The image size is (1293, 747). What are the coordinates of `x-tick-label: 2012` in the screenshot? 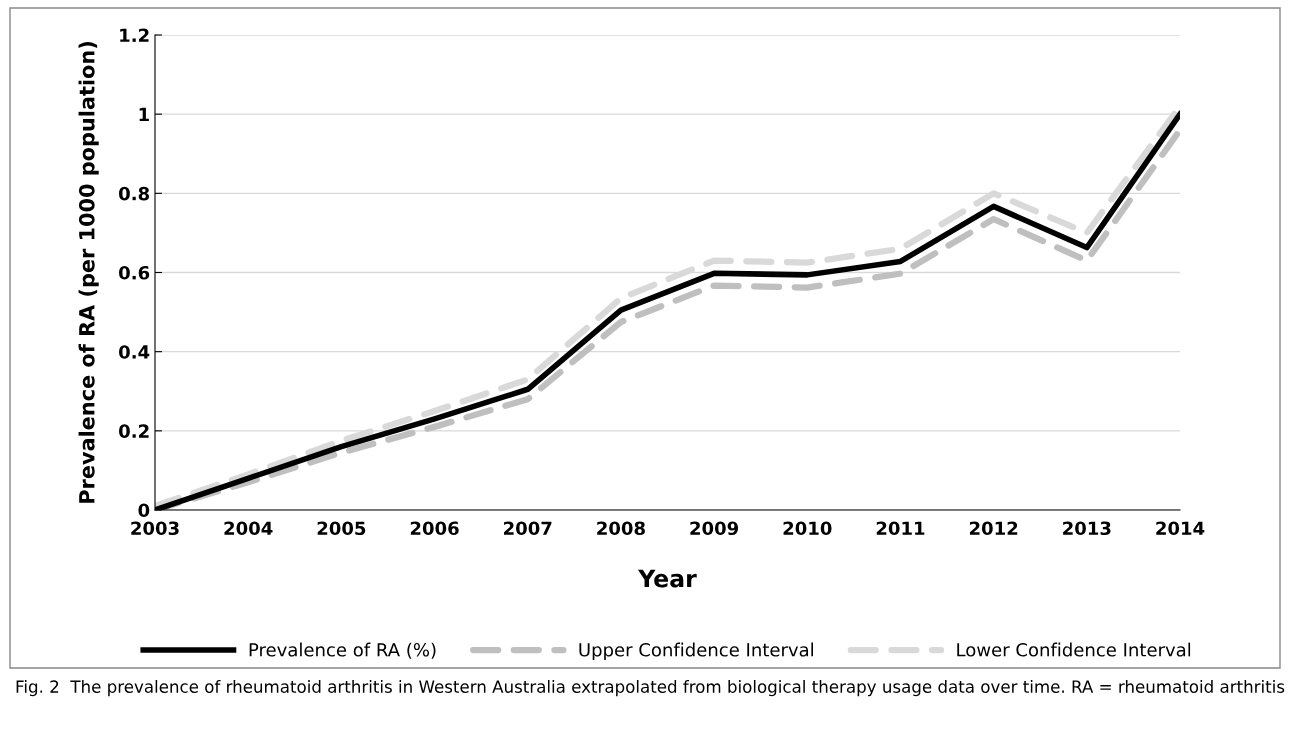 It's located at (993, 528).